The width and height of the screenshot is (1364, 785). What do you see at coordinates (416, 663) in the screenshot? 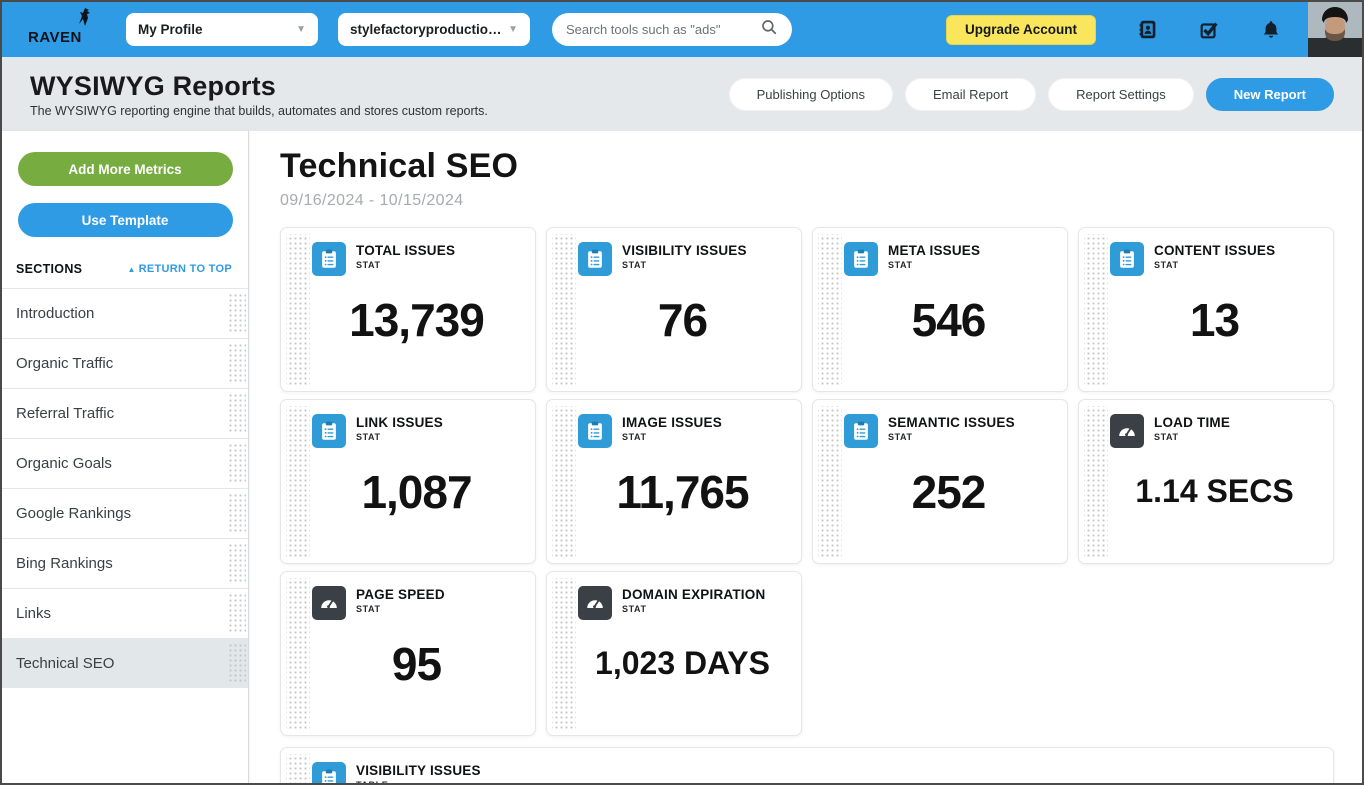
I see `card-value: 95` at bounding box center [416, 663].